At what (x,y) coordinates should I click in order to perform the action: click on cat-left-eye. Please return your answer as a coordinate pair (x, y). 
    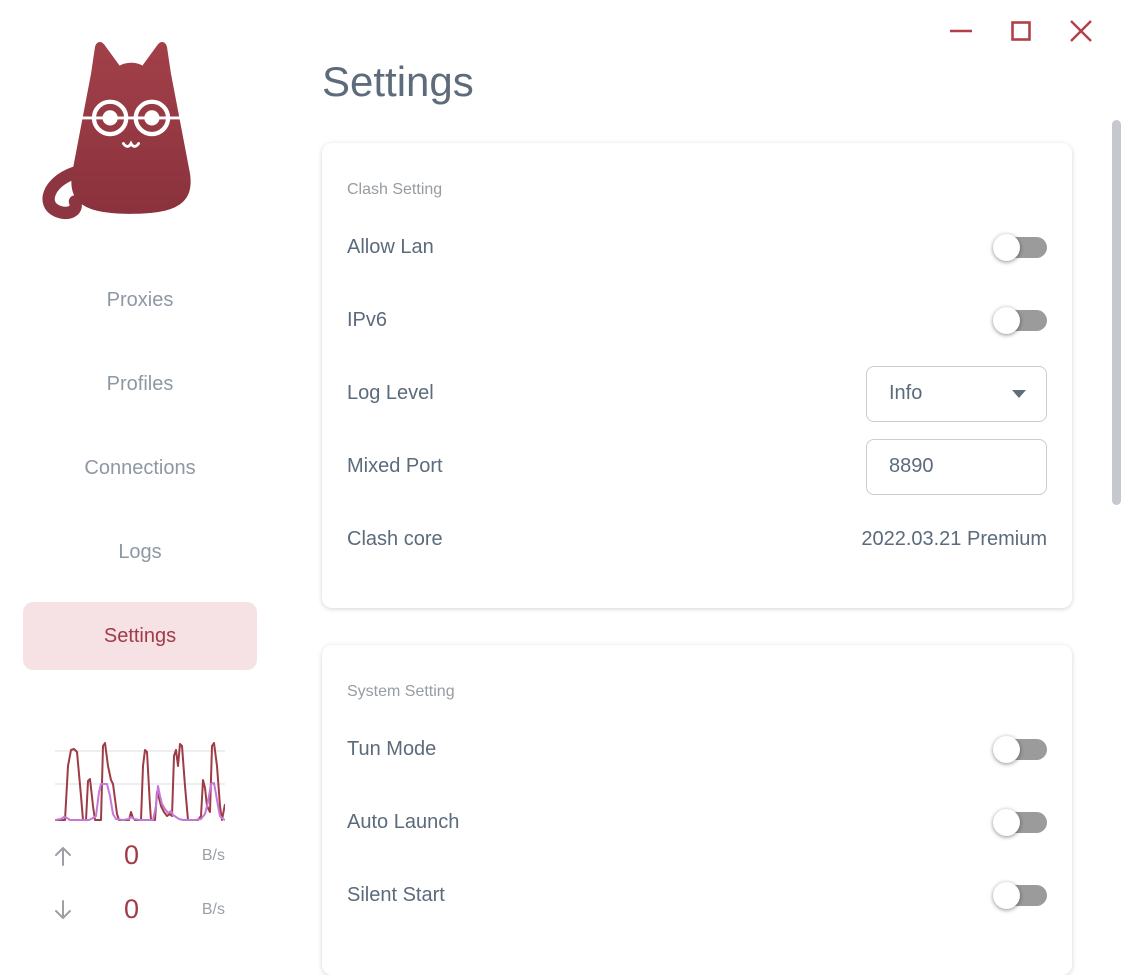
    Looking at the image, I should click on (110, 118).